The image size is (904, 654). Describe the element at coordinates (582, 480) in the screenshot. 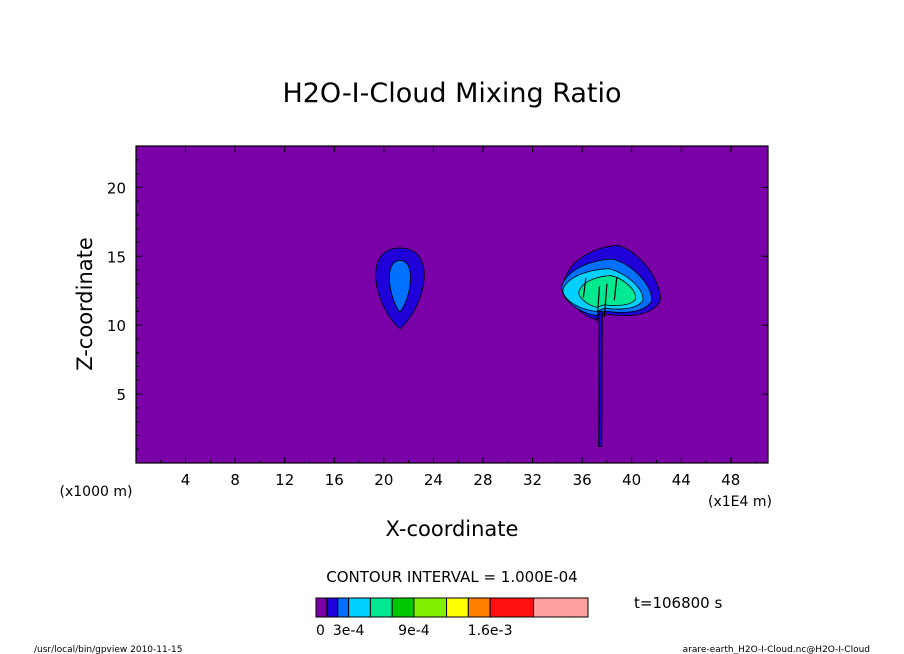

I see `x-tick-label: 36` at that location.